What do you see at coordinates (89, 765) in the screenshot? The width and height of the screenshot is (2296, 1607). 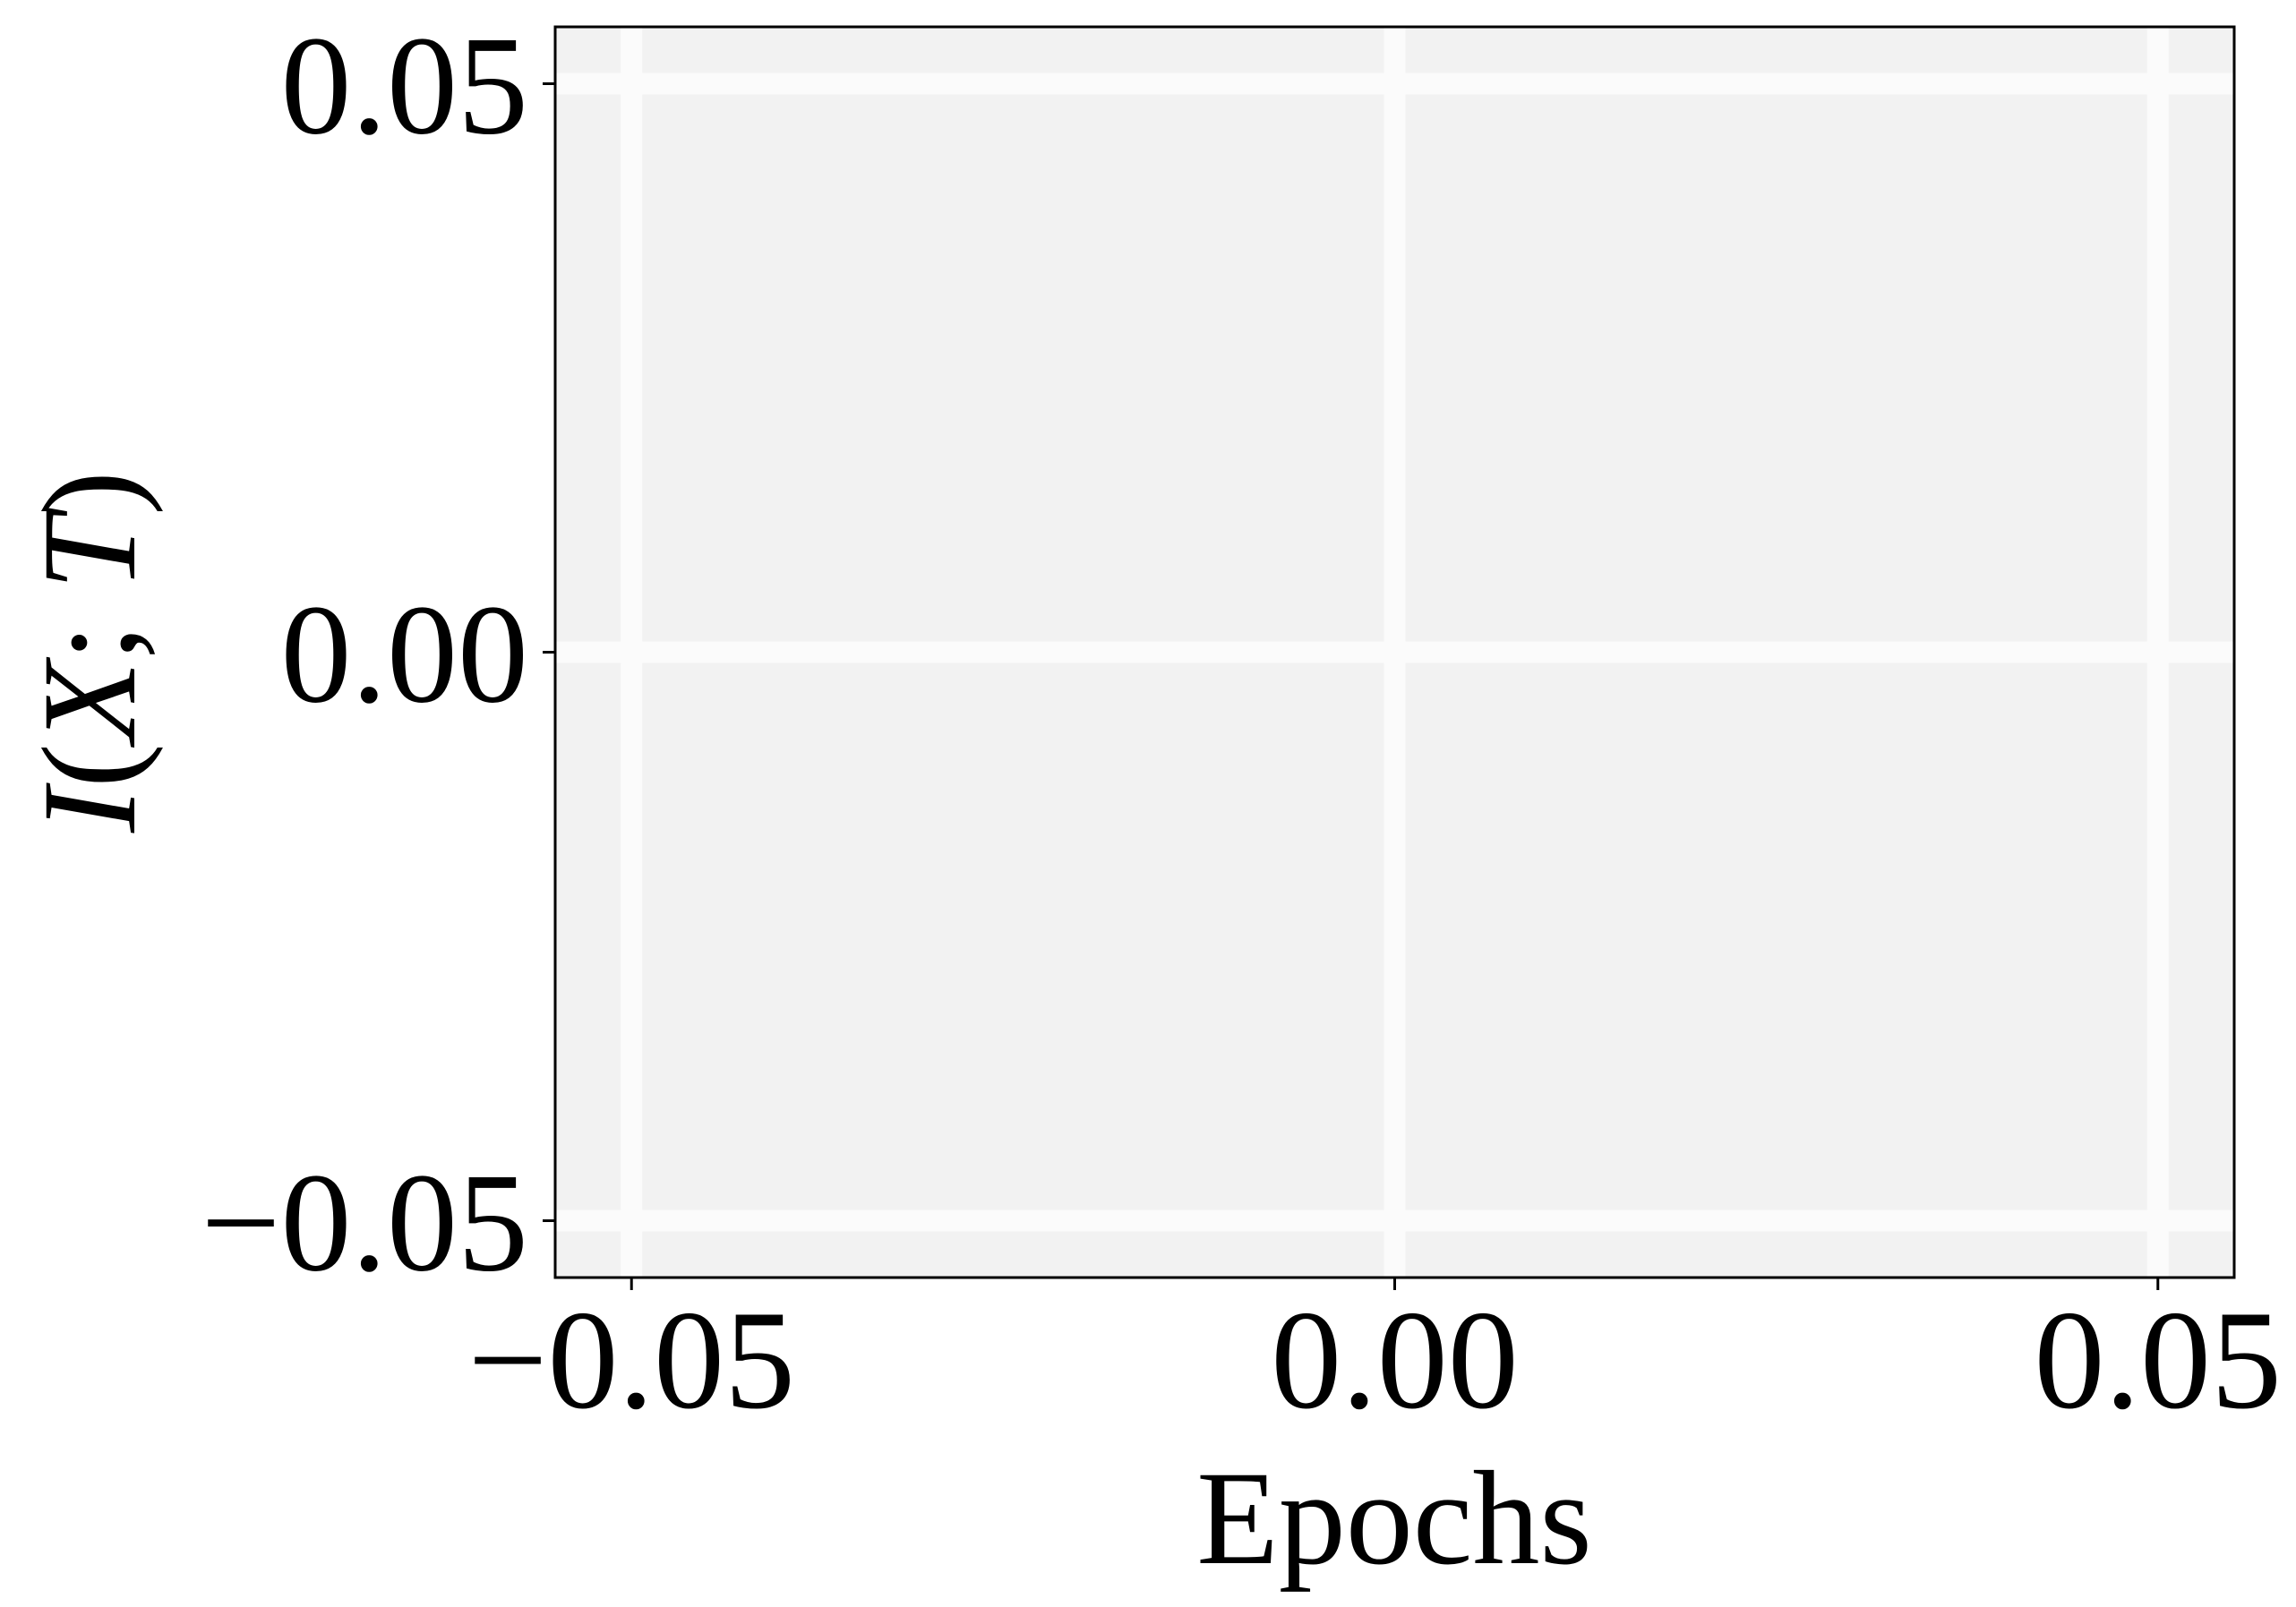 I see `y-axis-label-open: (` at bounding box center [89, 765].